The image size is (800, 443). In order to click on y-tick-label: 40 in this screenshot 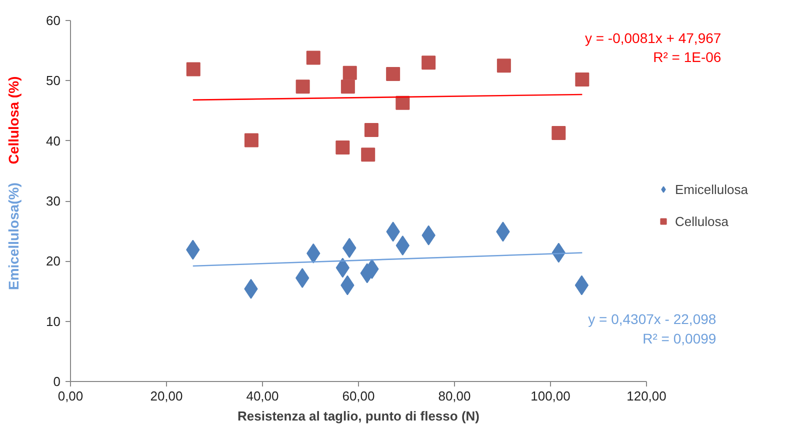, I will do `click(53, 140)`.